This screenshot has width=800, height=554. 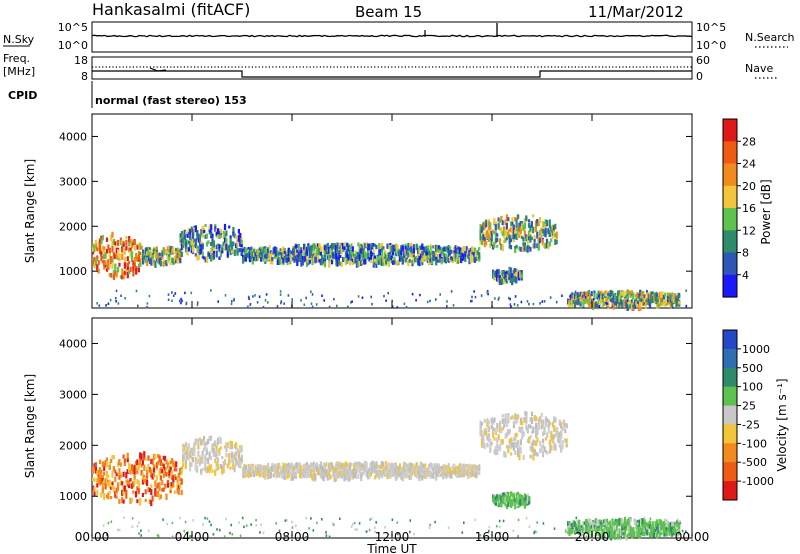 What do you see at coordinates (392, 74) in the screenshot?
I see `freq-trace` at bounding box center [392, 74].